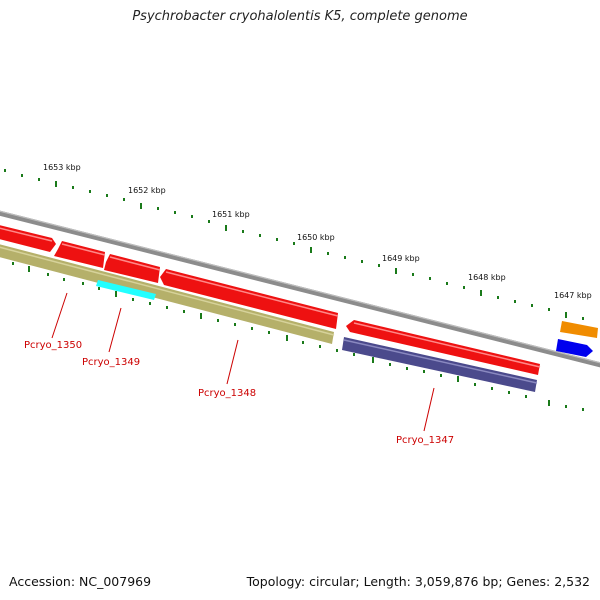  Describe the element at coordinates (573, 295) in the screenshot. I see `tick-label-1647: 1647 kbp` at that location.